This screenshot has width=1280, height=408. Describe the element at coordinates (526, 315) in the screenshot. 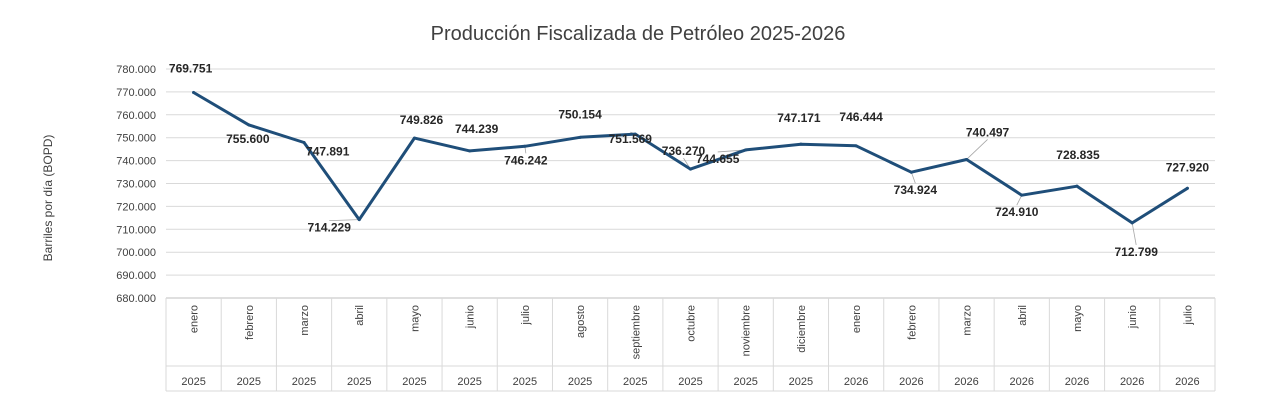

I see `x-tick-label-month: julio` at that location.